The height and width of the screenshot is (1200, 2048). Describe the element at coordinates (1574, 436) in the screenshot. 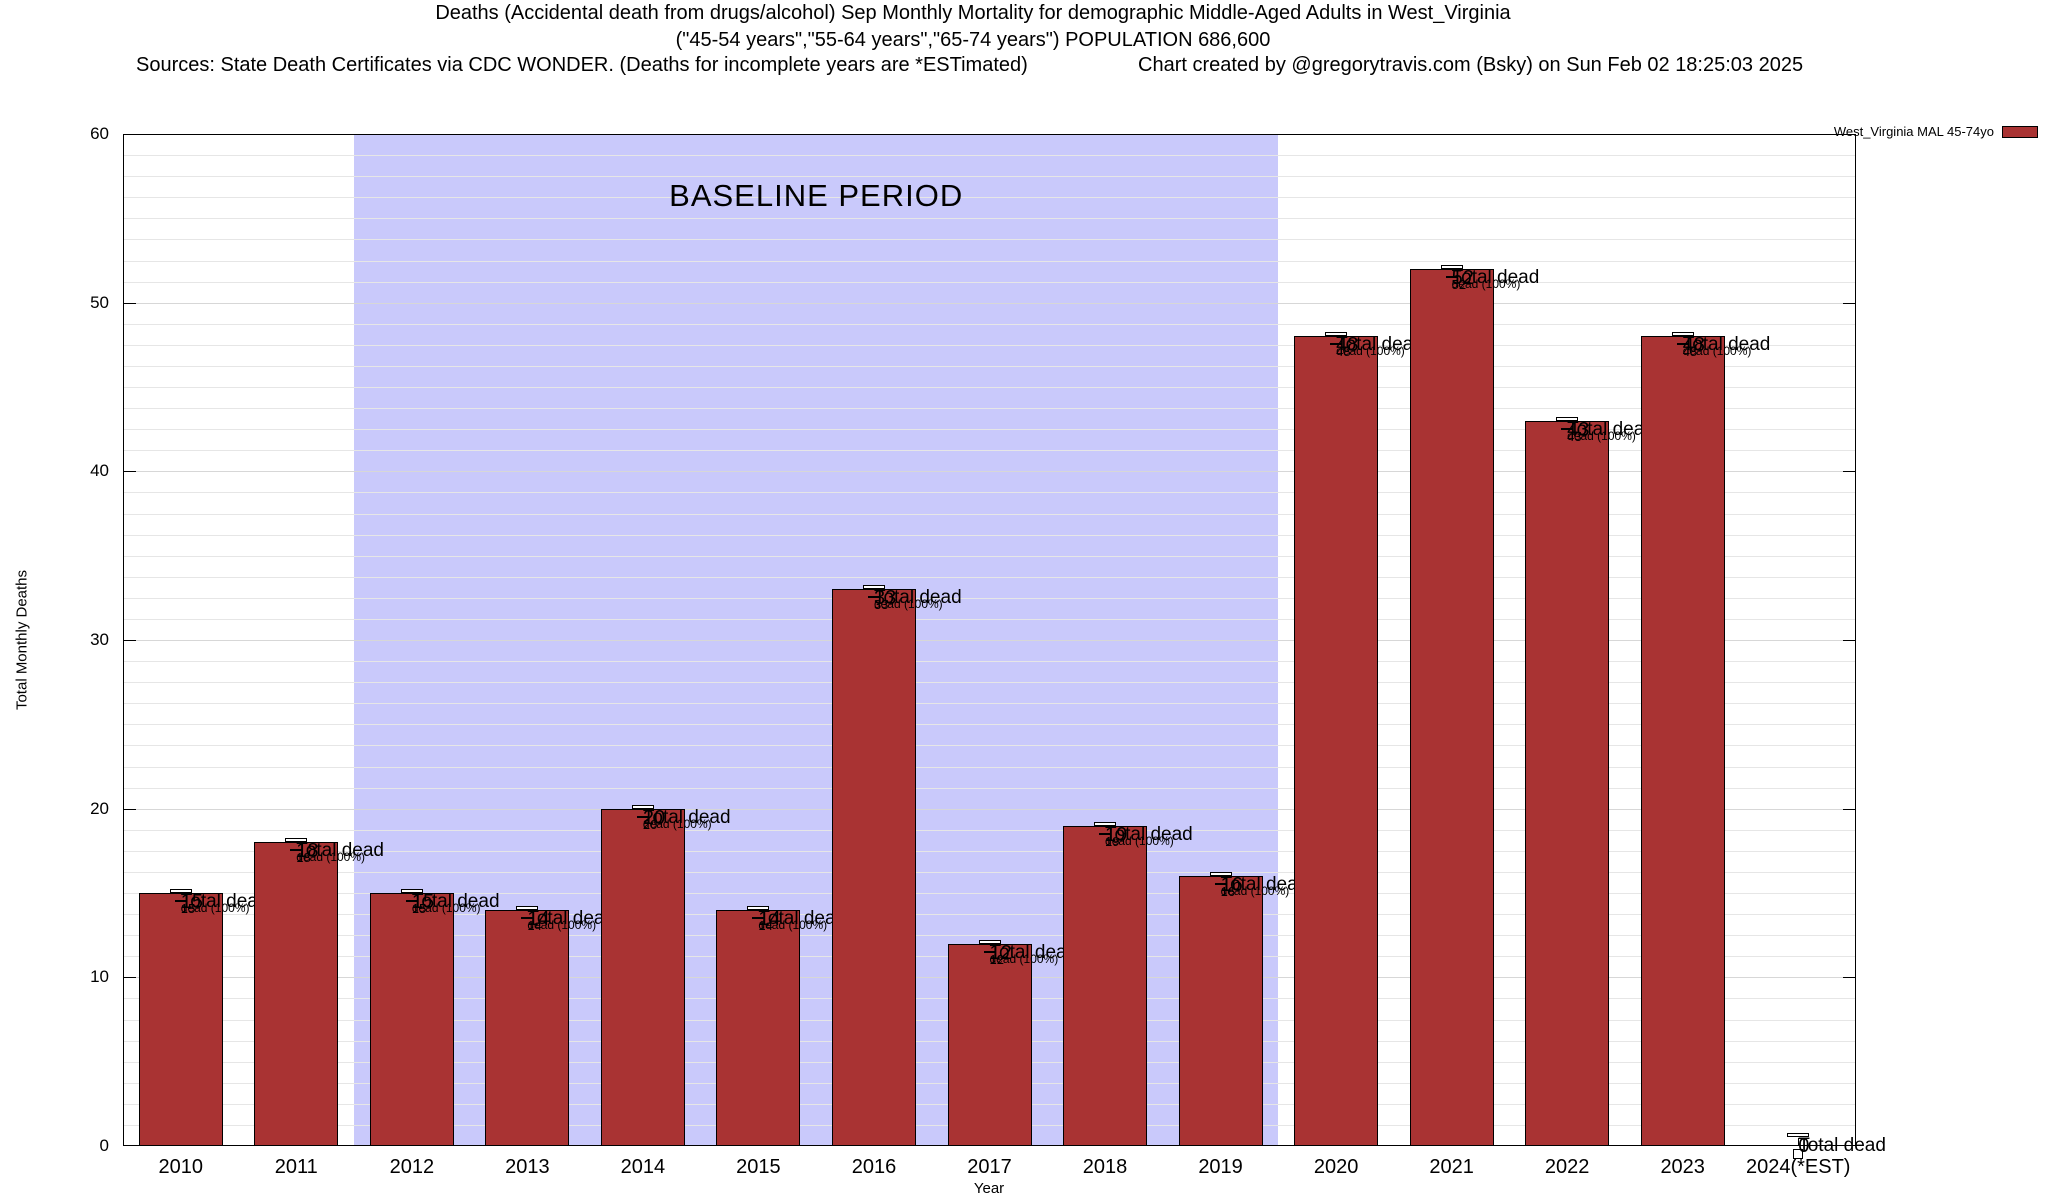

I see `bar-inner-value: 43` at that location.